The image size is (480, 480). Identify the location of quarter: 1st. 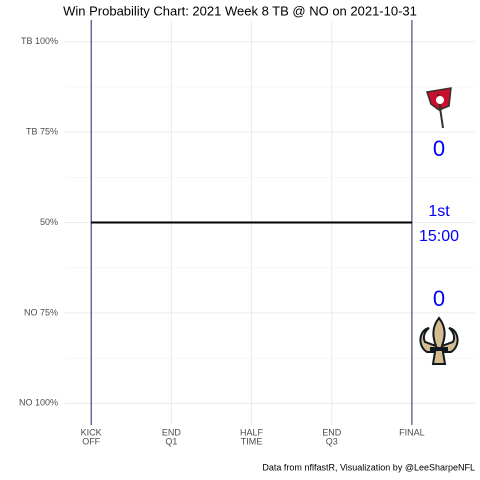
(439, 211).